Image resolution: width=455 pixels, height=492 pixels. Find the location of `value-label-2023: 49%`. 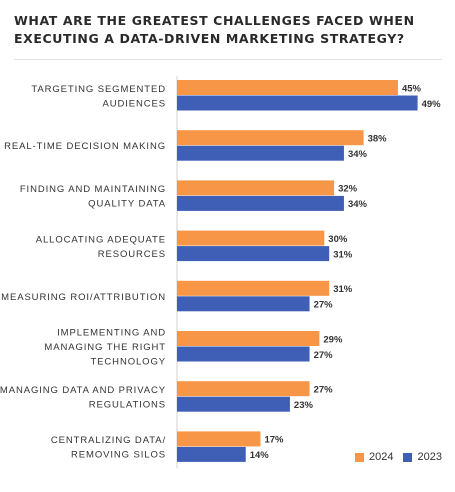

value-label-2023: 49% is located at coordinates (432, 104).